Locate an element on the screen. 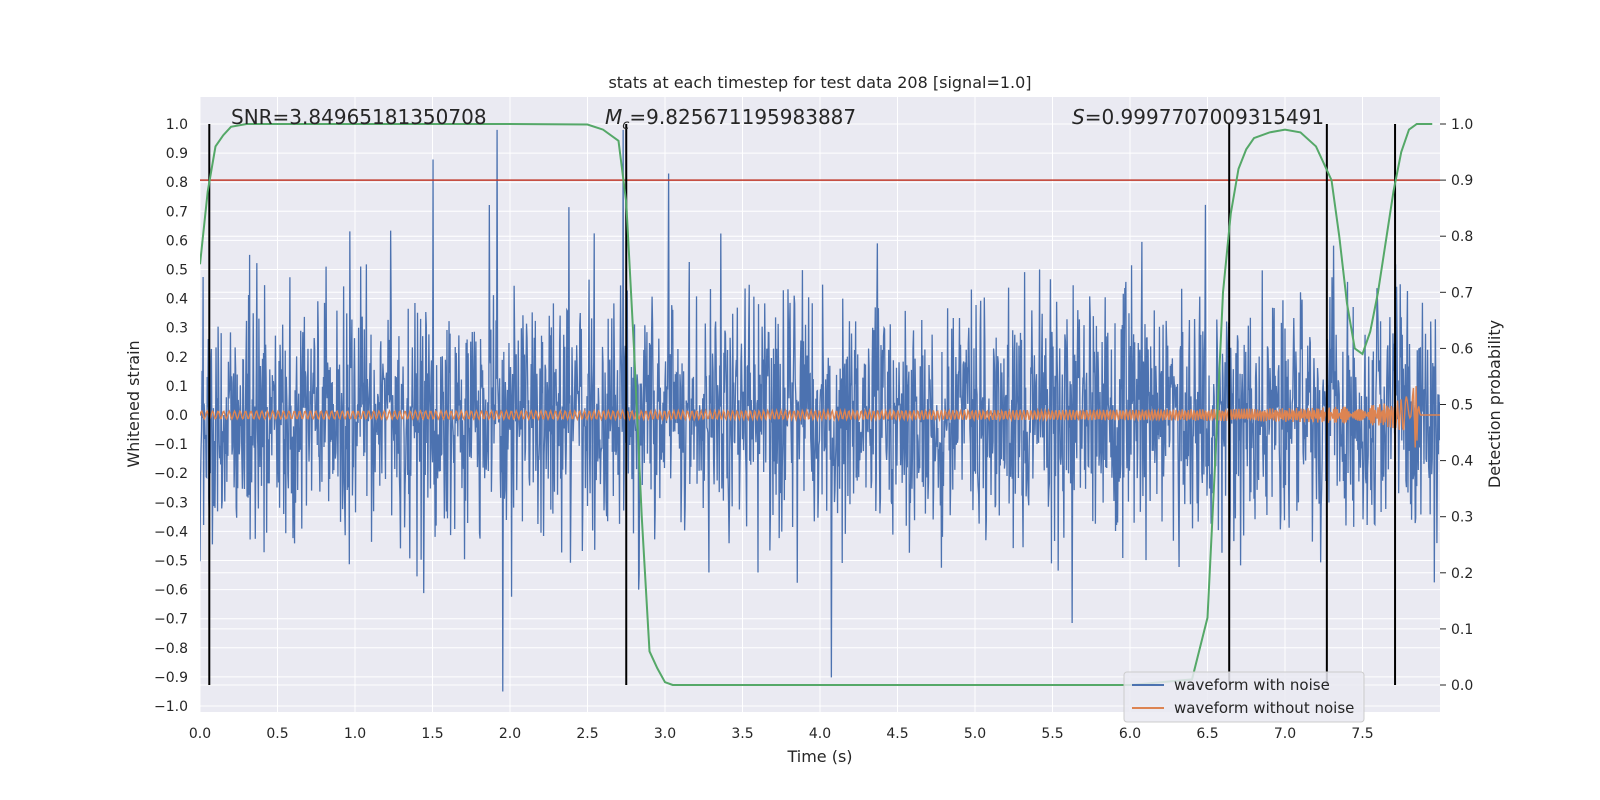 This screenshot has width=1600, height=800. x-tick-label: 4.5 is located at coordinates (897, 734).